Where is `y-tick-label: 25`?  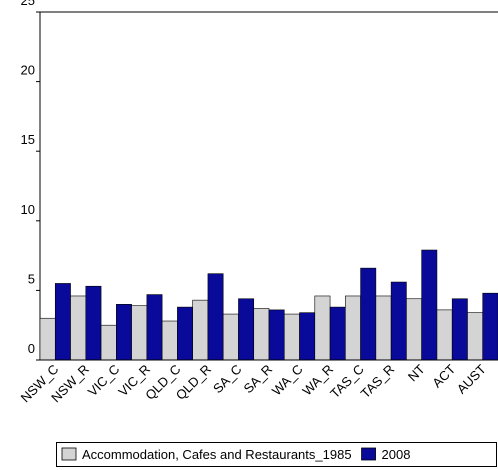 y-tick-label: 25 is located at coordinates (28, 4).